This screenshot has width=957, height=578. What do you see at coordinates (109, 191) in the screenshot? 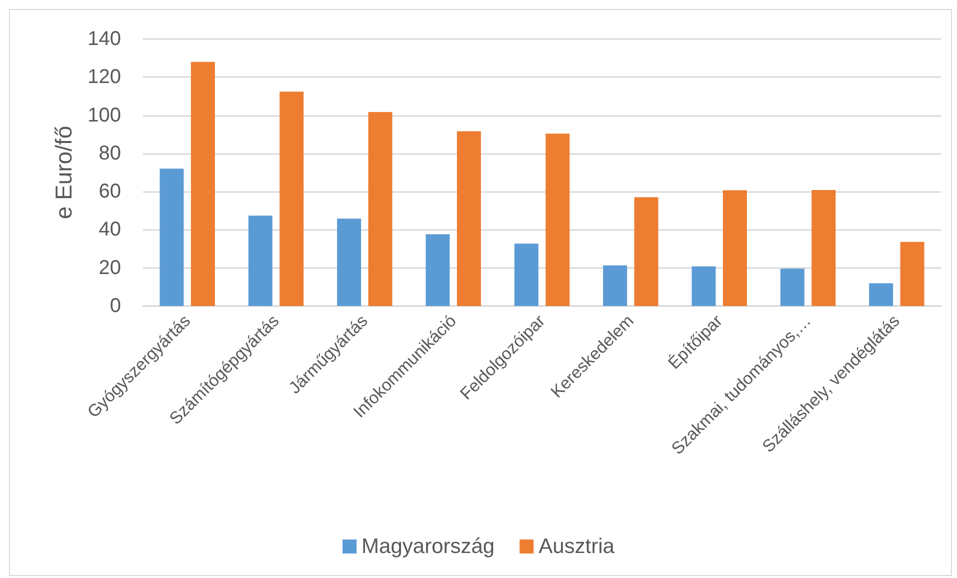
I see `y-tick-label: 60` at bounding box center [109, 191].